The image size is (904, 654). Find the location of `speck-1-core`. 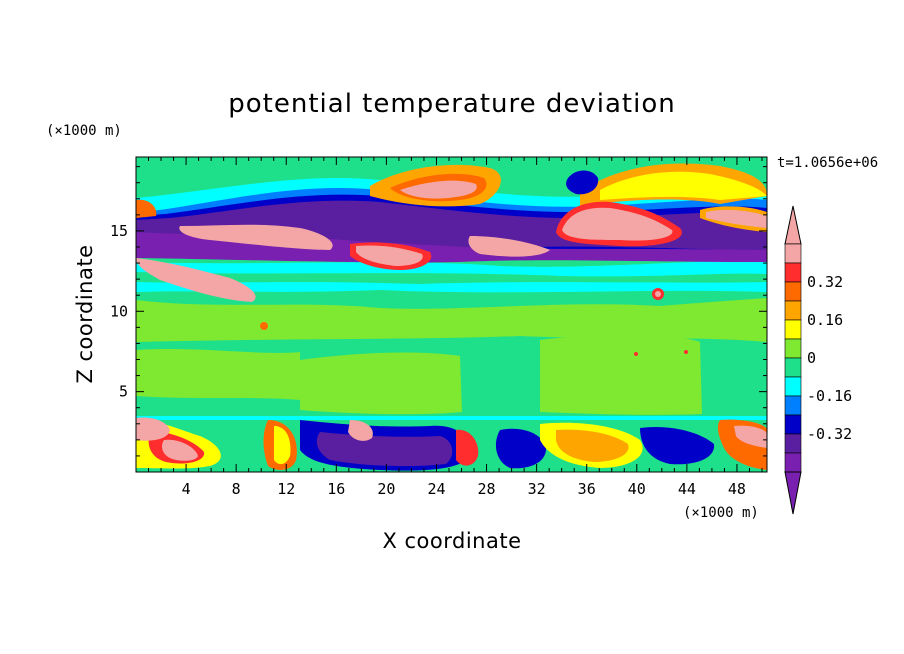

speck-1-core is located at coordinates (658, 294).